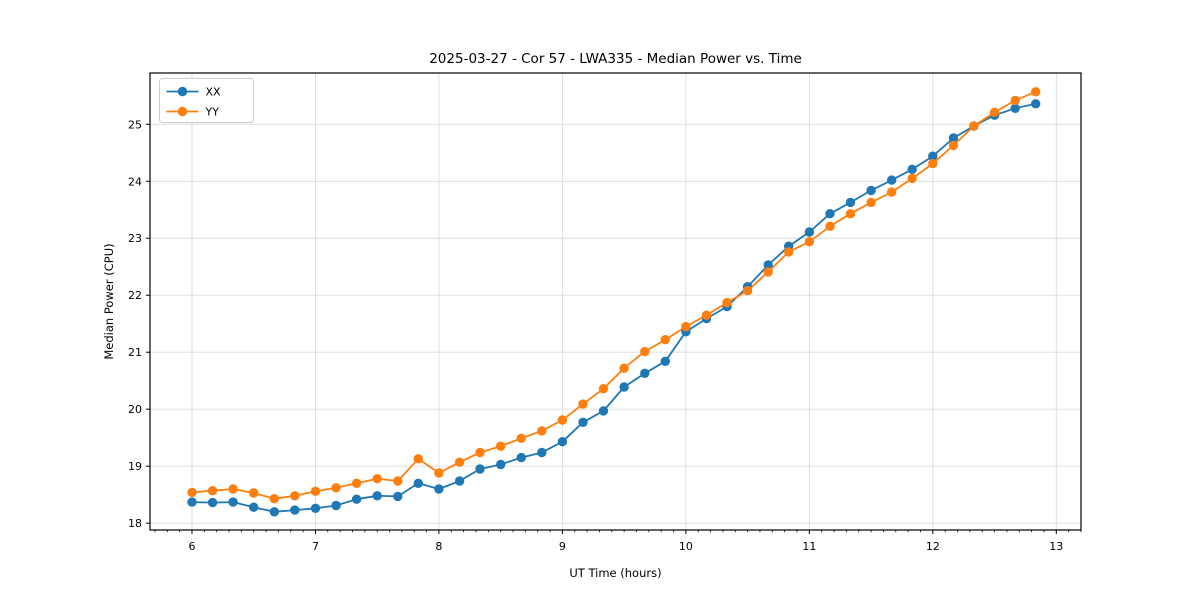  Describe the element at coordinates (214, 92) in the screenshot. I see `legend-label: XX` at that location.